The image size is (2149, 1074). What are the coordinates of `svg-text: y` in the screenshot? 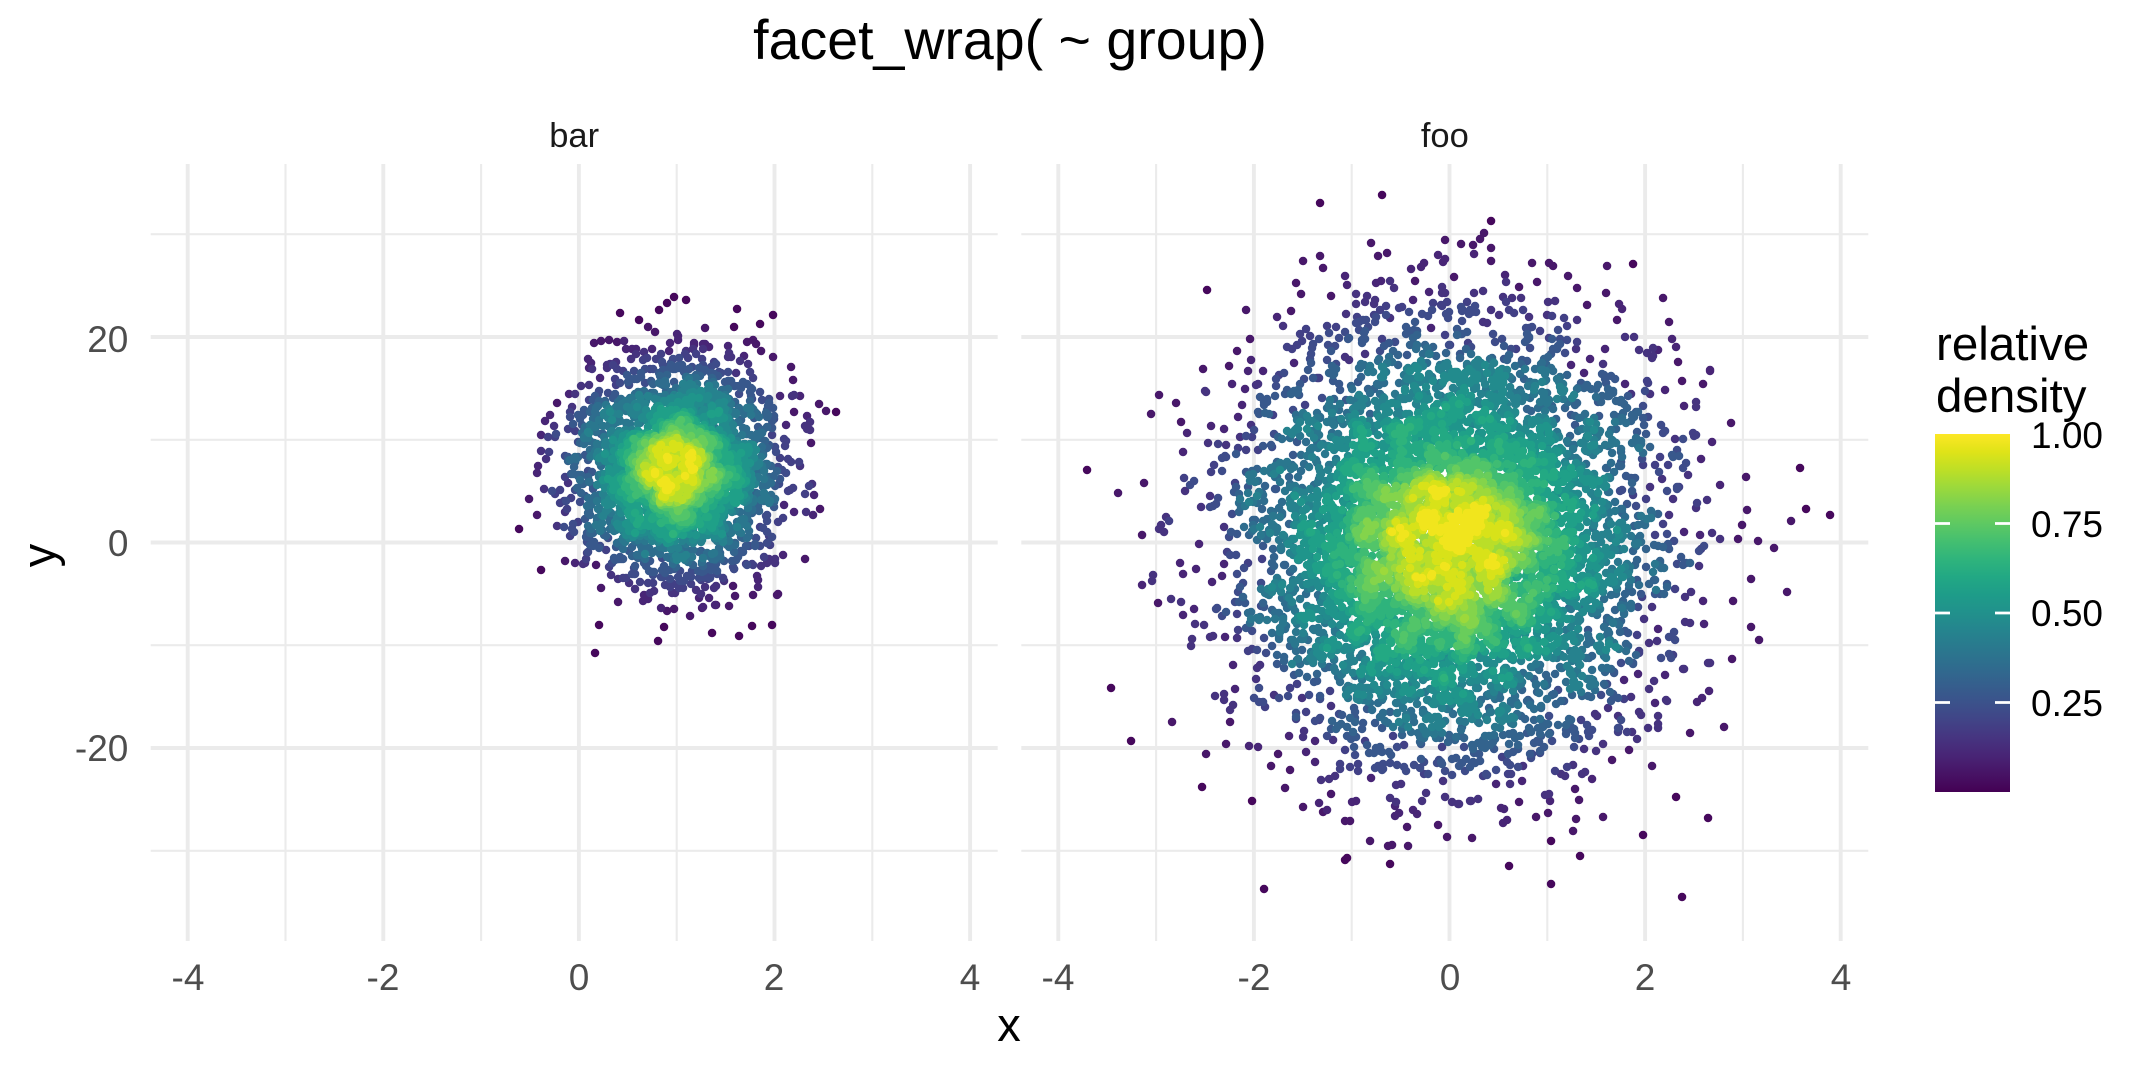 It's located at (38, 555).